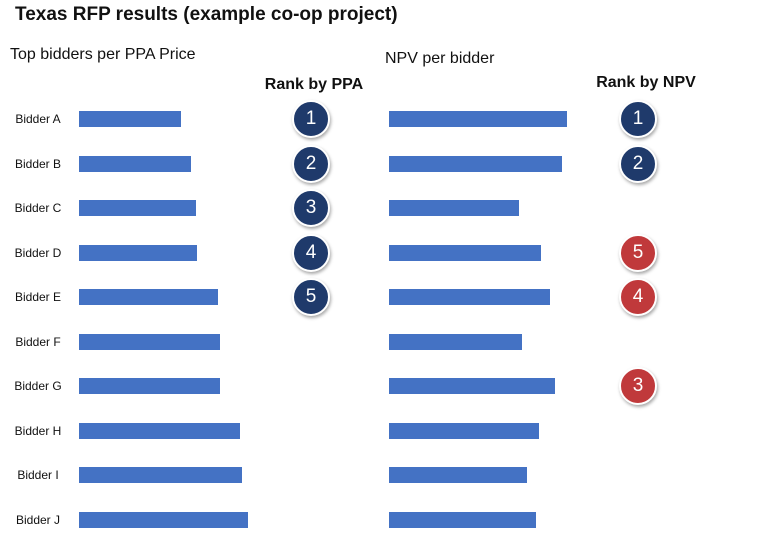 The image size is (764, 558). I want to click on npv-rank-badge: 5, so click(638, 252).